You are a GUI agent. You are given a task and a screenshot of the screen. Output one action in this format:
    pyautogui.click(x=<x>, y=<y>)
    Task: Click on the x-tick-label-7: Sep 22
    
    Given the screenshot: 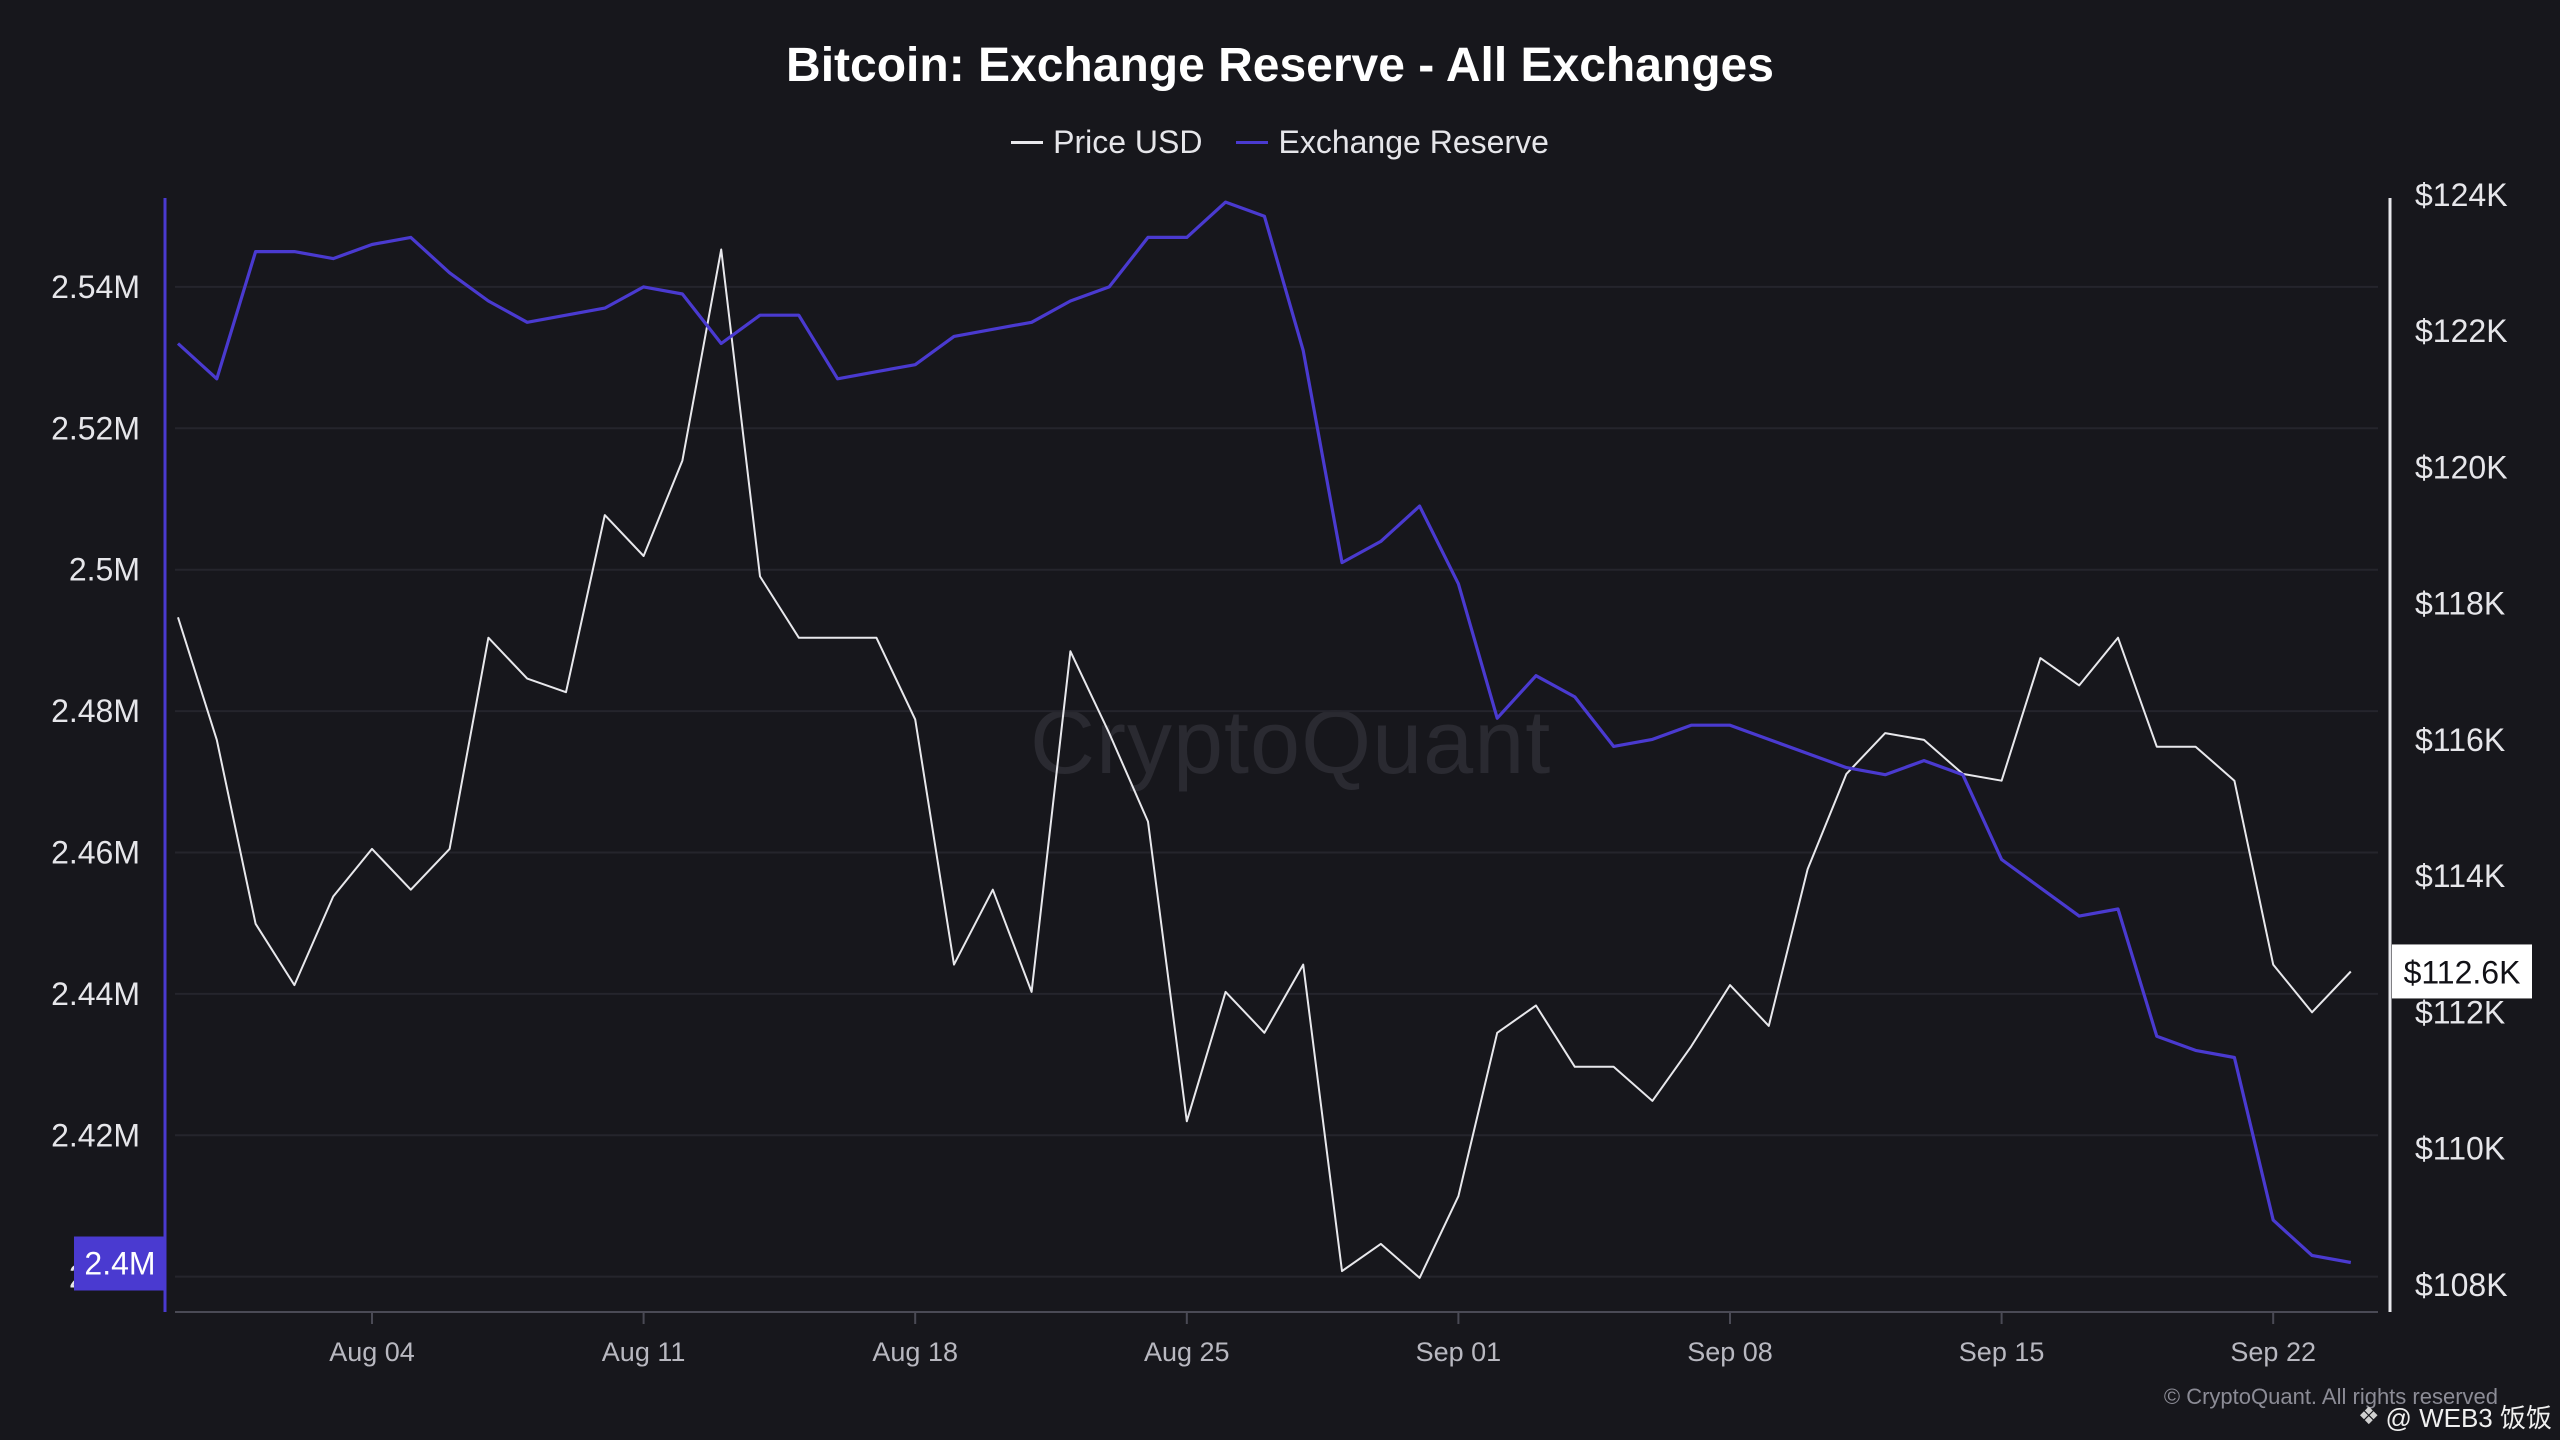 What is the action you would take?
    pyautogui.click(x=2273, y=1352)
    